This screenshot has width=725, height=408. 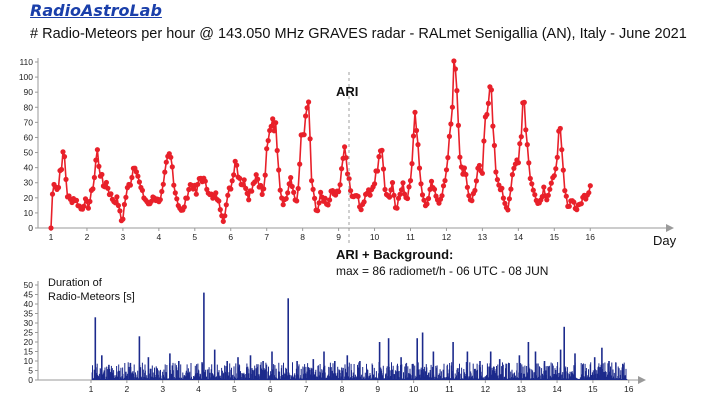 What do you see at coordinates (410, 237) in the screenshot?
I see `rate-x-tick-label: 11` at bounding box center [410, 237].